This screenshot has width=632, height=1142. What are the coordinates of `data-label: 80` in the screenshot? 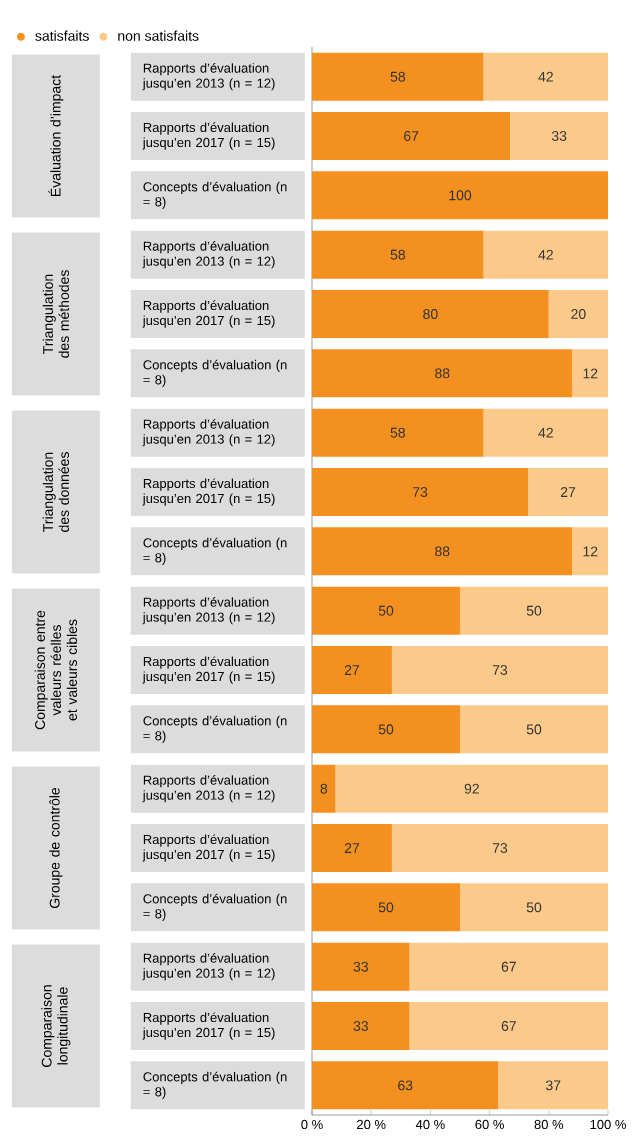 It's located at (430, 314).